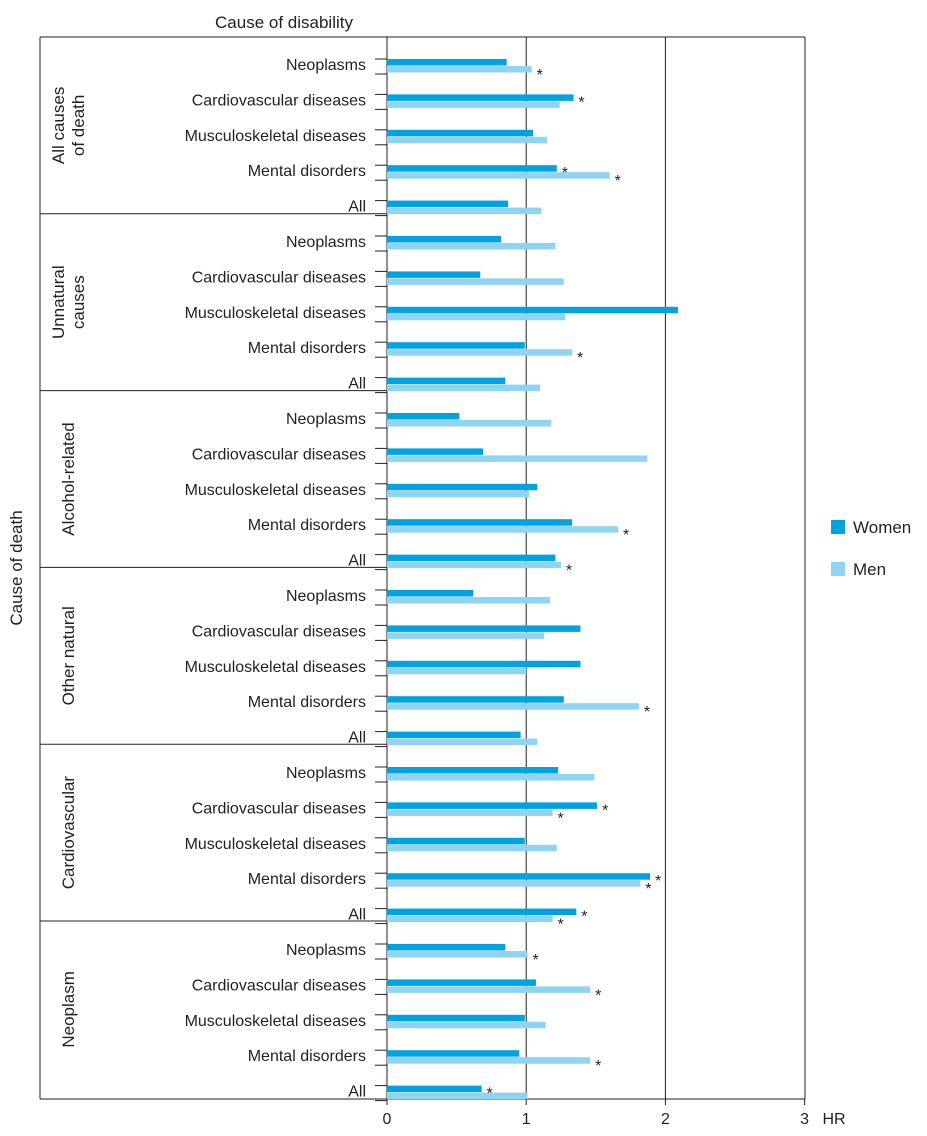 The height and width of the screenshot is (1136, 927). What do you see at coordinates (78, 302) in the screenshot?
I see `group-label: causes` at bounding box center [78, 302].